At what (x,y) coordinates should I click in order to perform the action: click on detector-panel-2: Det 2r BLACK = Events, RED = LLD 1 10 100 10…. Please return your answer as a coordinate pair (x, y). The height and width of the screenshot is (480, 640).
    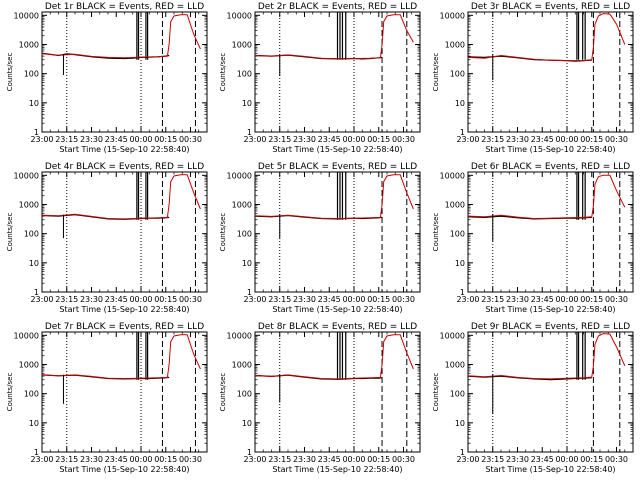
    Looking at the image, I should click on (320, 78).